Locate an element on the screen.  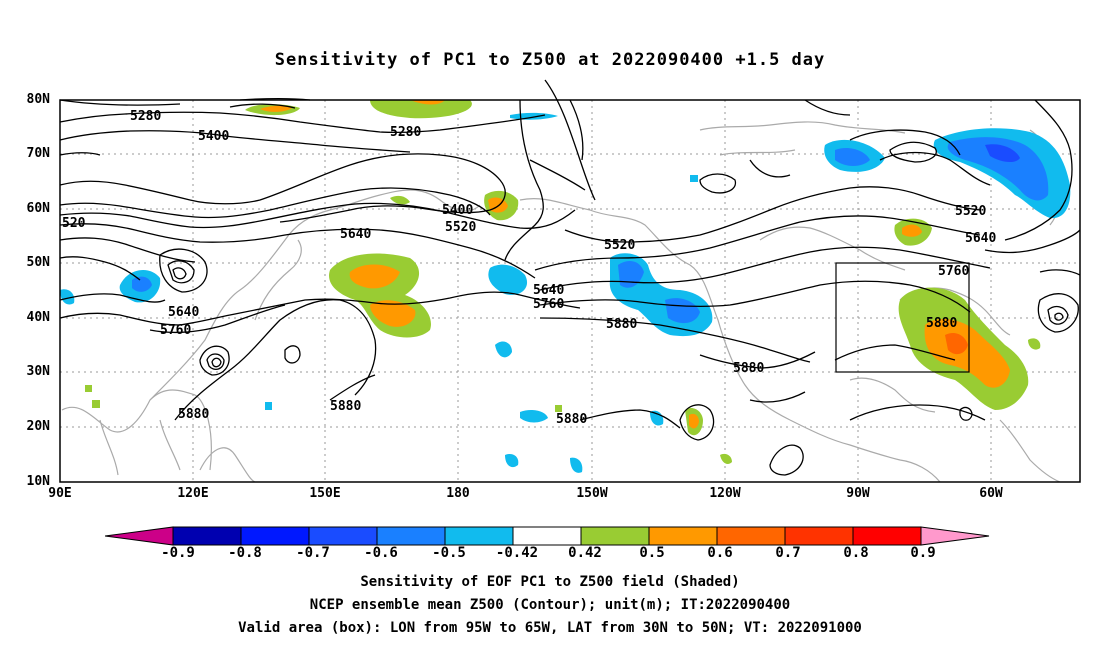
colorbar is located at coordinates (547, 536).